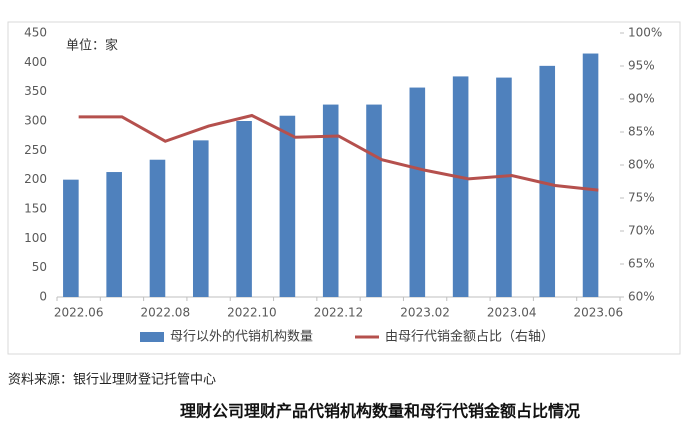 The width and height of the screenshot is (691, 434). I want to click on x-tick-label: 2022.10, so click(252, 313).